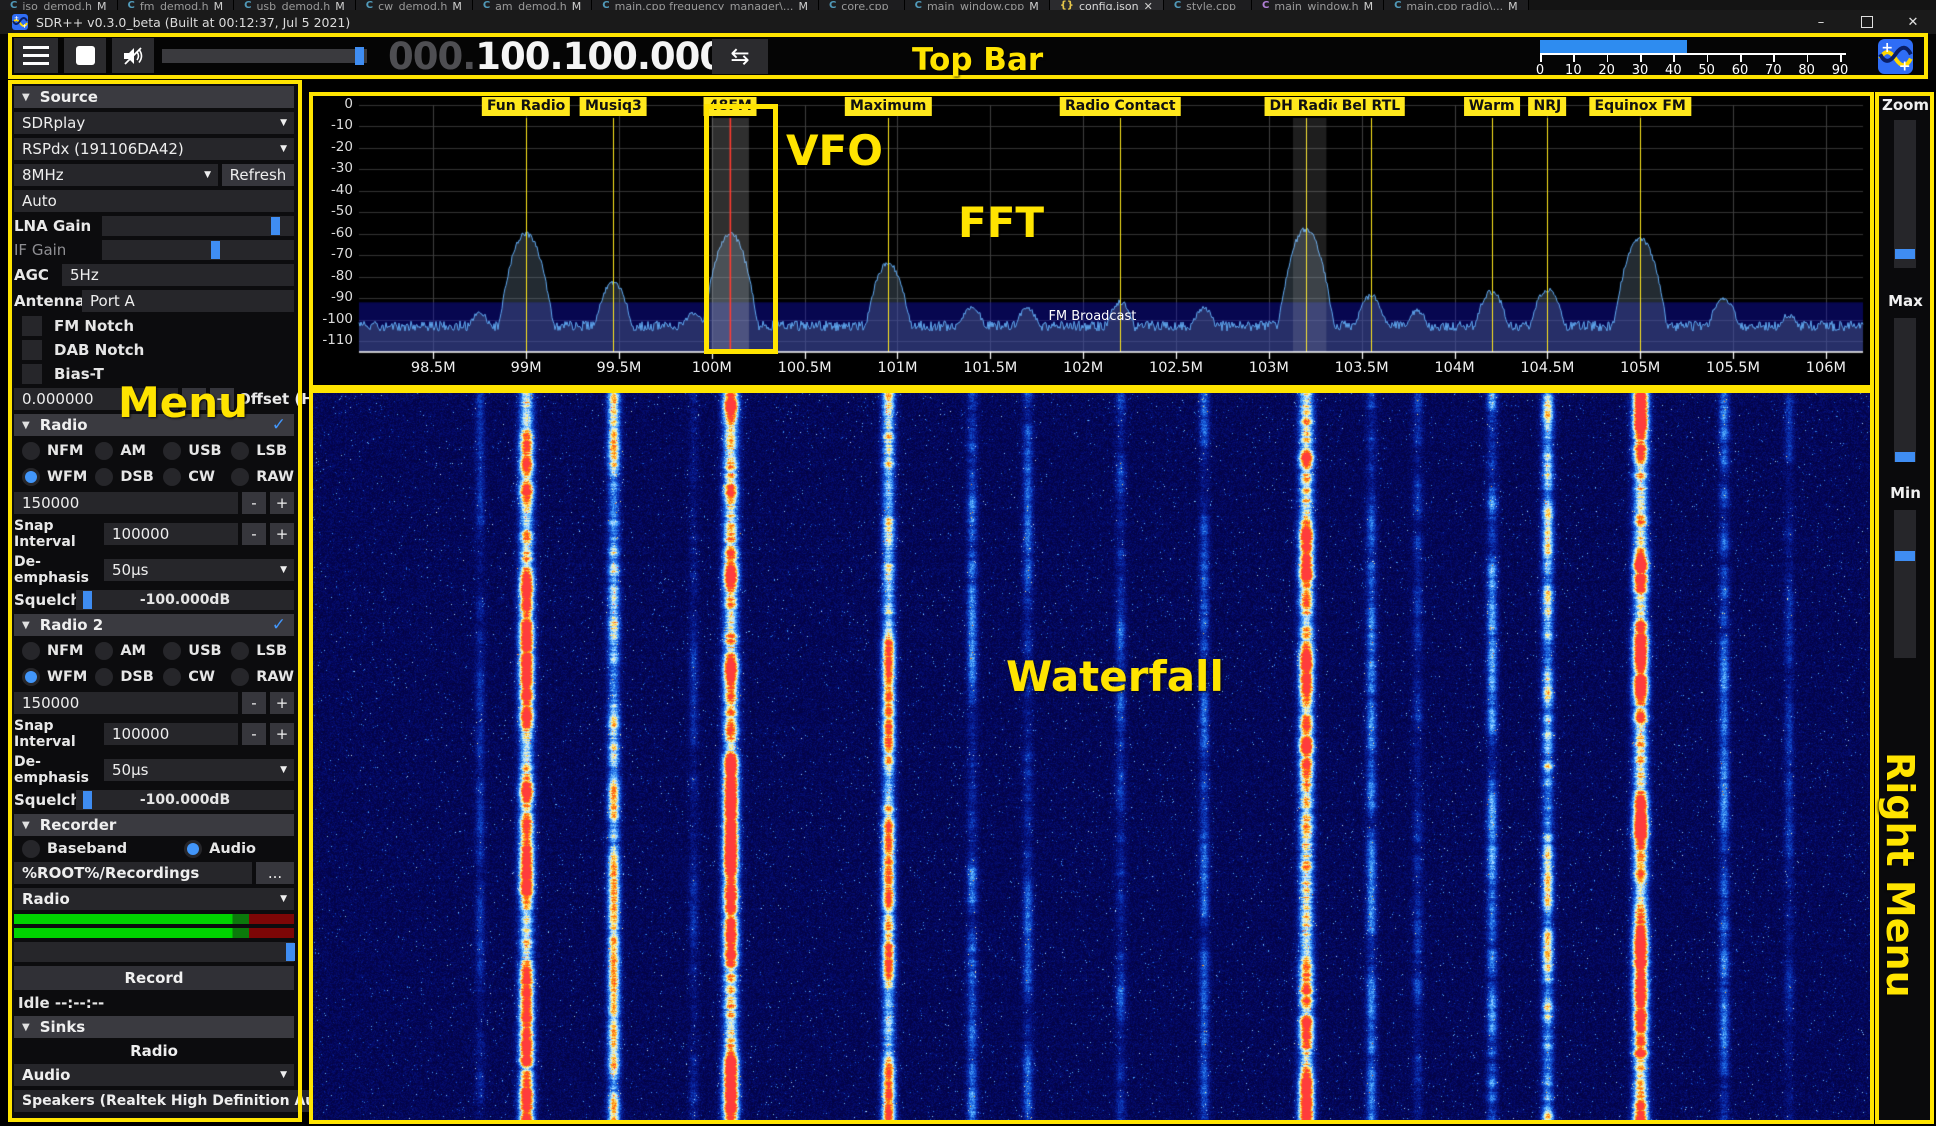  What do you see at coordinates (254, 734) in the screenshot?
I see `radio2-snap-minus: -` at bounding box center [254, 734].